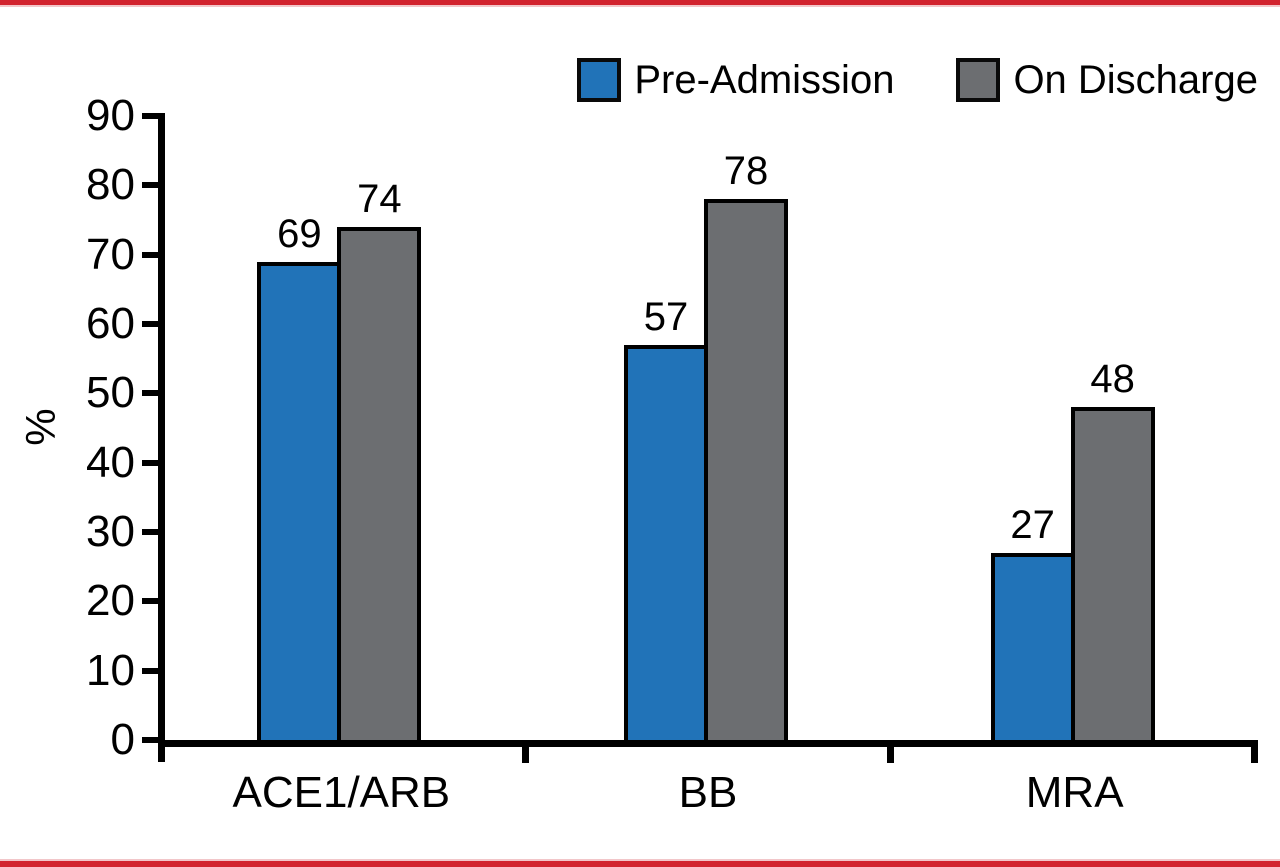 This screenshot has width=1280, height=867. Describe the element at coordinates (708, 792) in the screenshot. I see `x-category-label-bb: BB` at that location.